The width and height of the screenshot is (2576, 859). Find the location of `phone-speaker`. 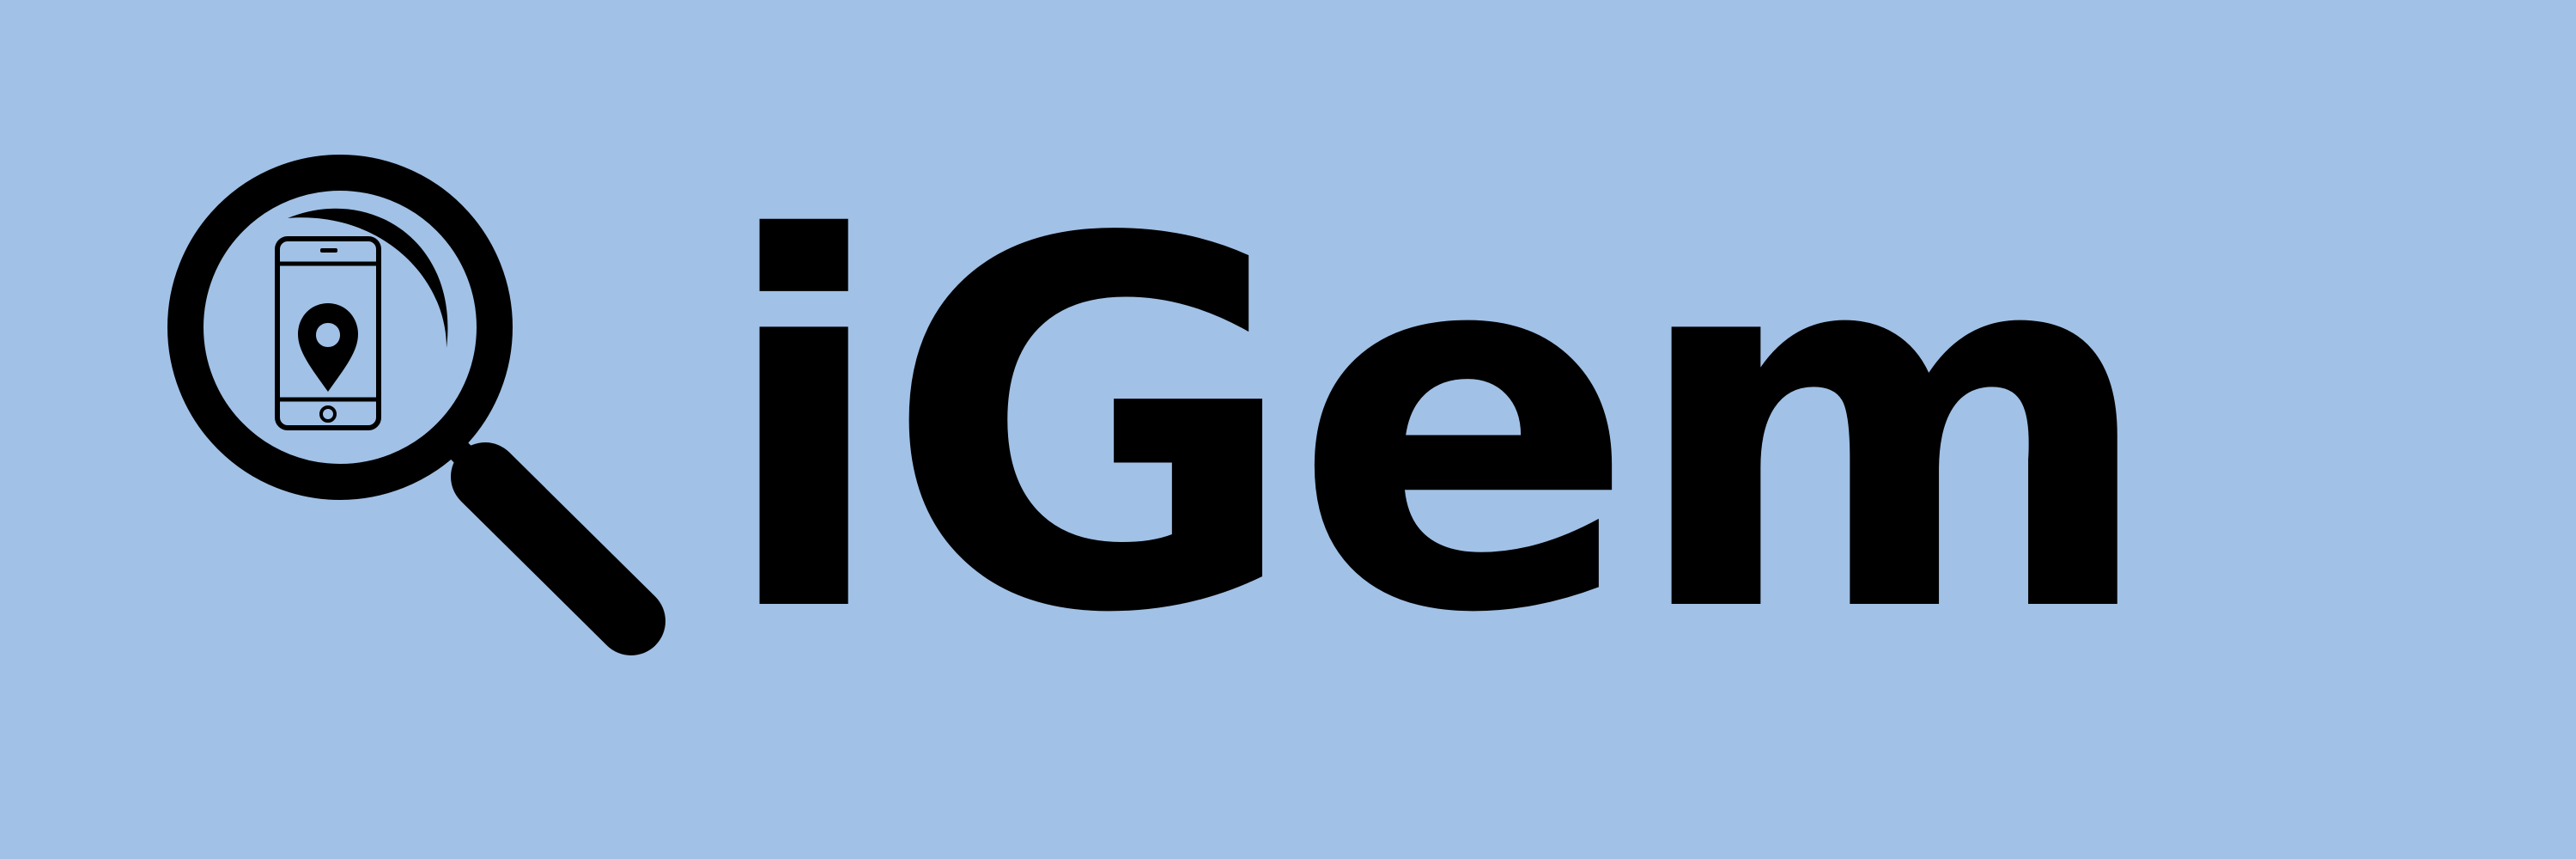

phone-speaker is located at coordinates (328, 250).